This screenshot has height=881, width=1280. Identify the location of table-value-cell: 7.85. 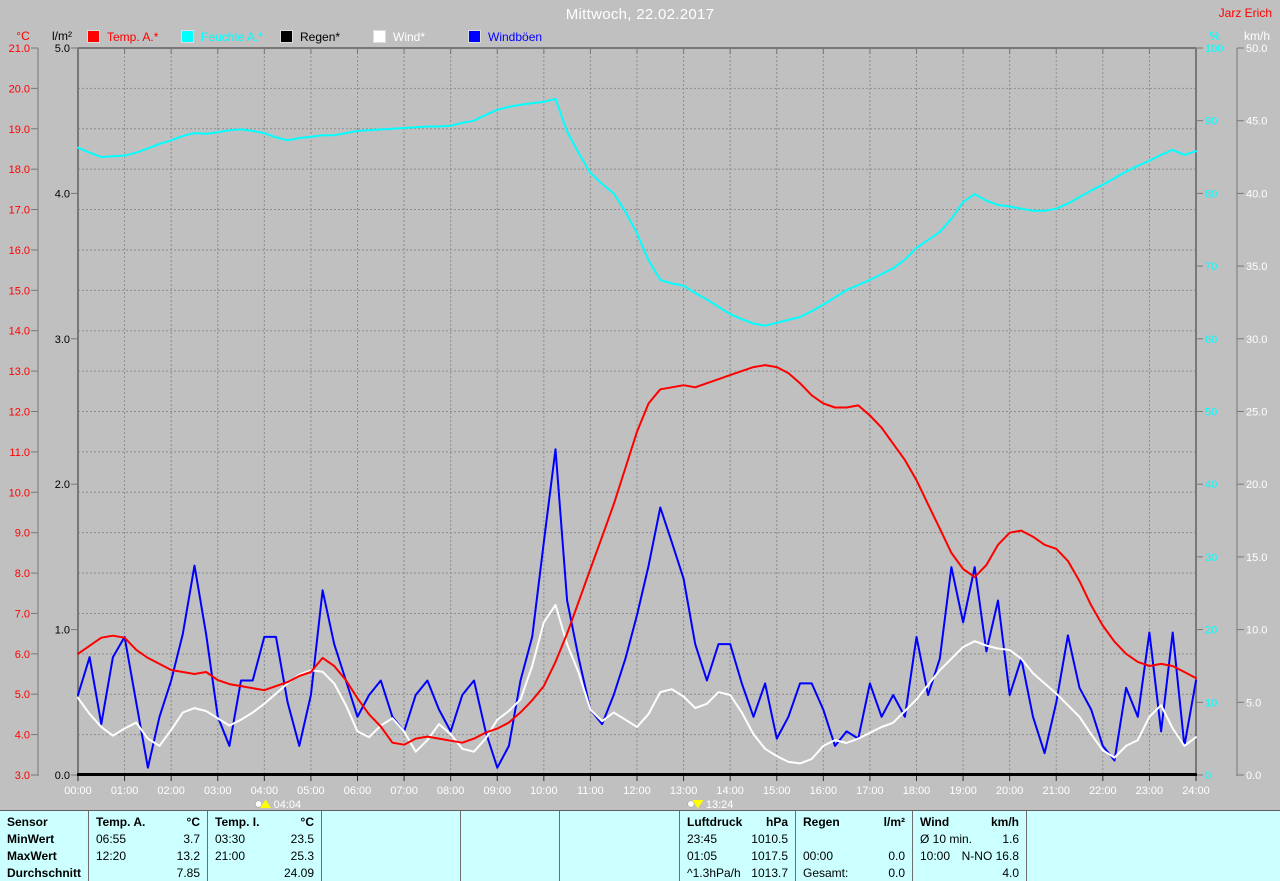
(188, 873).